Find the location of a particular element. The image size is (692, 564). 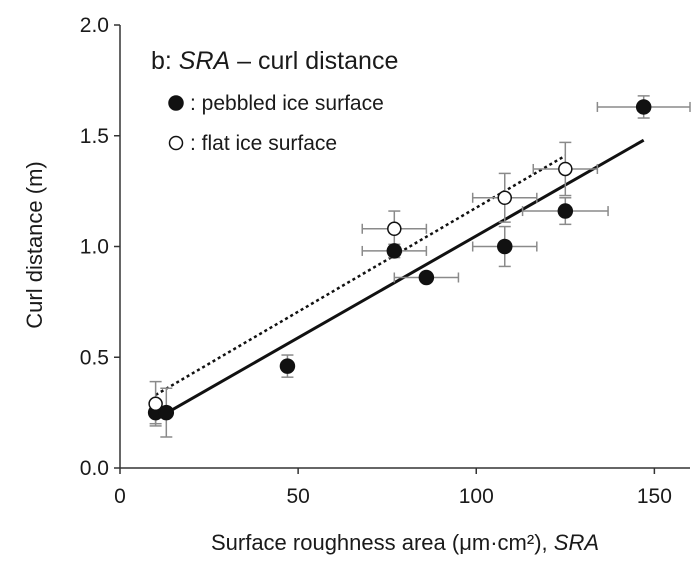

y-tick-label: 0.0 is located at coordinates (94, 468).